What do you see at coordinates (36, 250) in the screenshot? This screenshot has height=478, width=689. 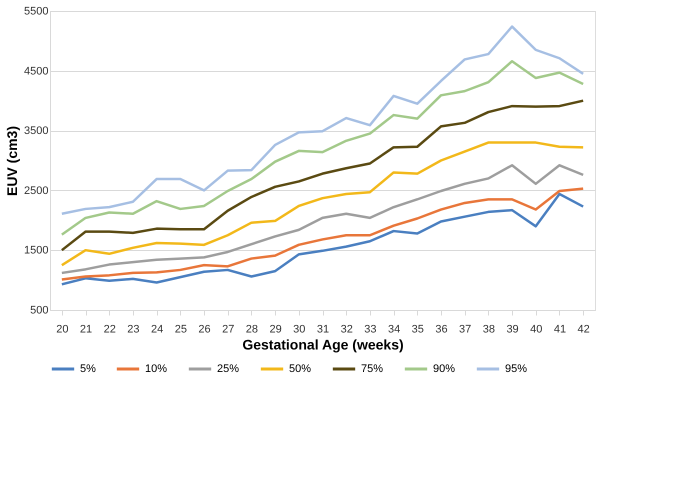 I see `y-tick-label: 1500` at bounding box center [36, 250].